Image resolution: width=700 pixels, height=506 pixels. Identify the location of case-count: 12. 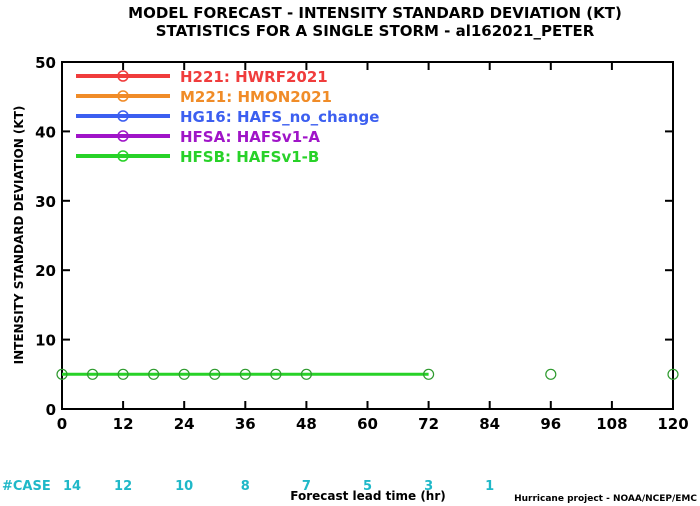
(123, 486).